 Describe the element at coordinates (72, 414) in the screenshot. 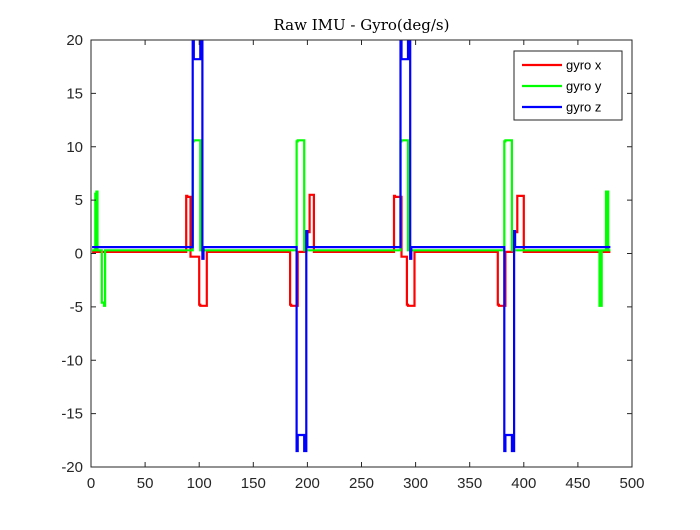

I see `y-tick-label: -15` at that location.